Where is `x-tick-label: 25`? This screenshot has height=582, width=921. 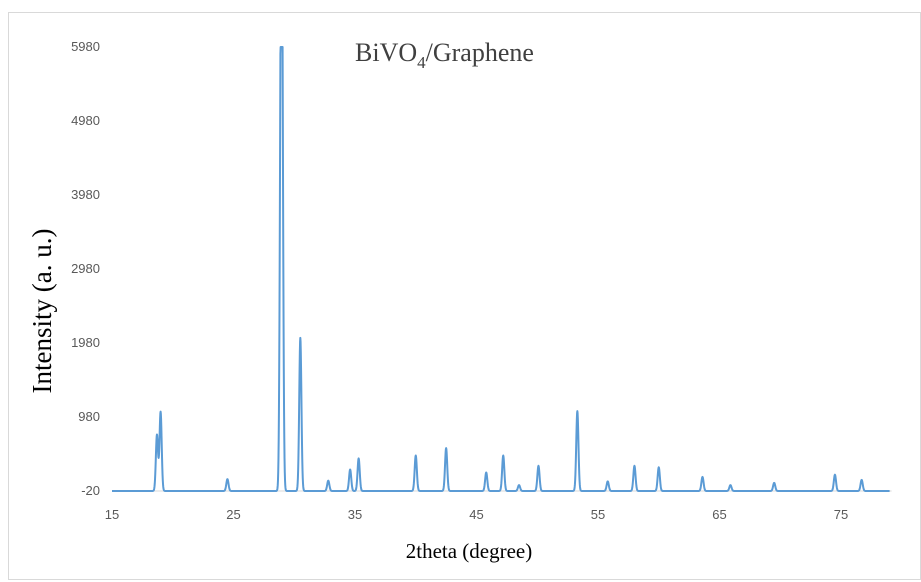
x-tick-label: 25 is located at coordinates (233, 514).